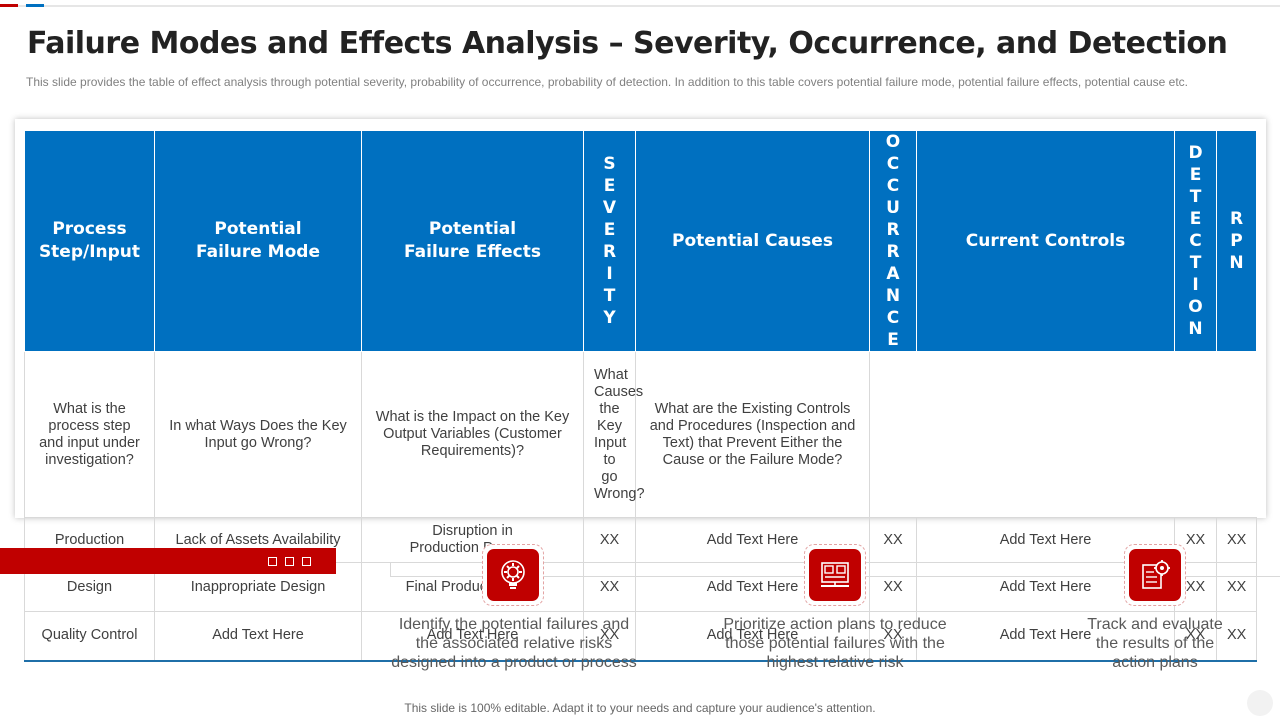  What do you see at coordinates (9, 5) in the screenshot?
I see `top-red-segment` at bounding box center [9, 5].